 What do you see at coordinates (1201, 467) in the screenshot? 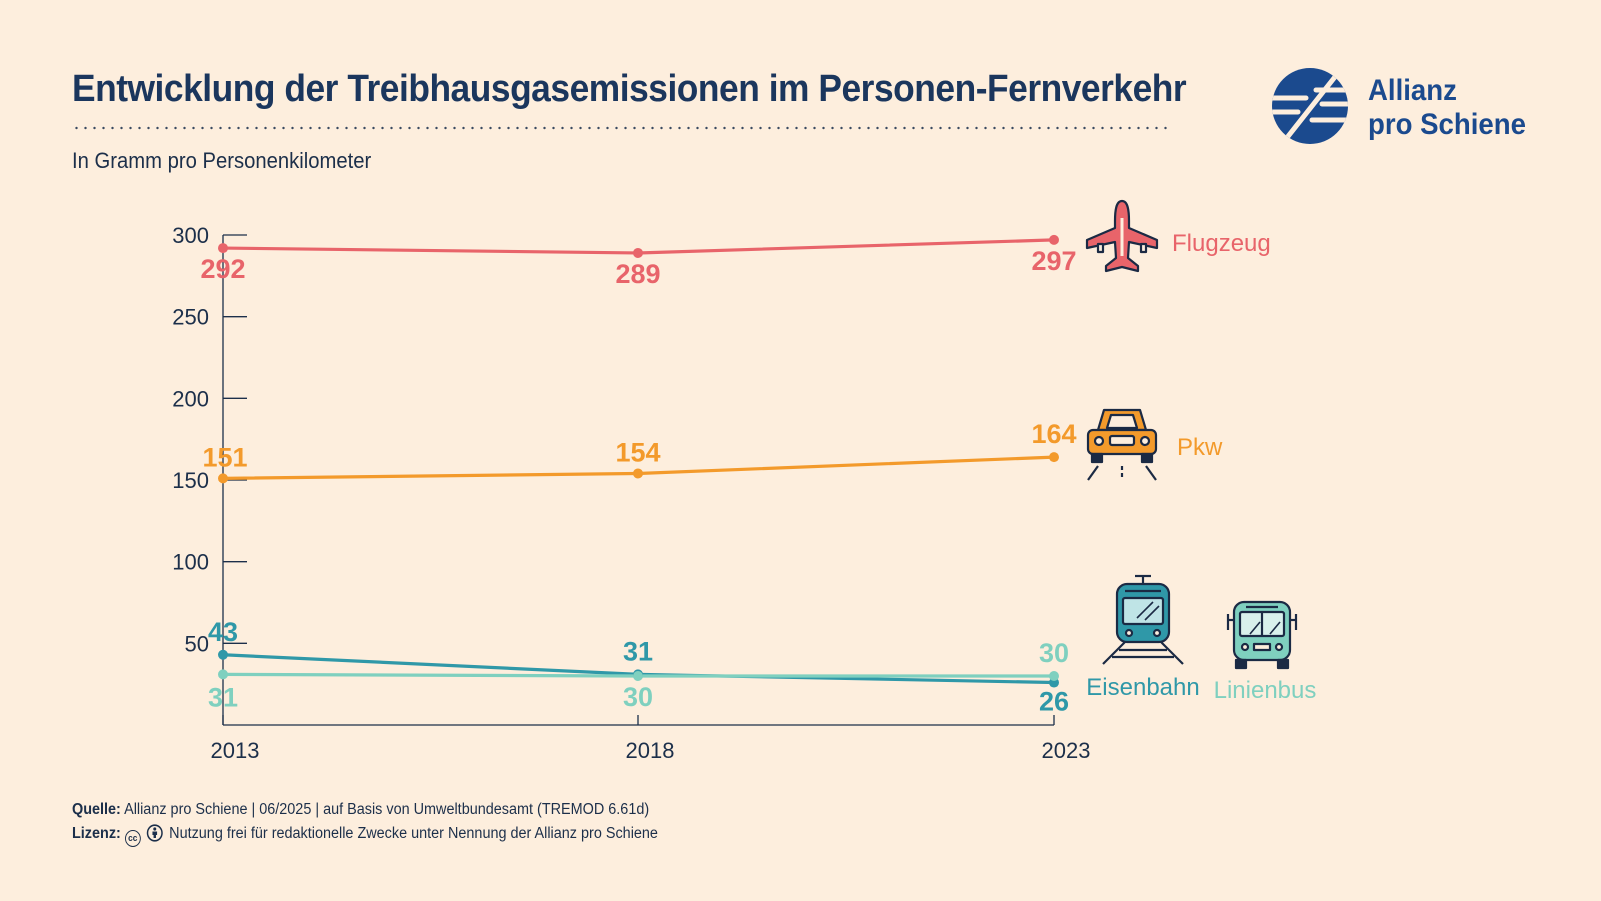
I see `chart-legend: Flugzeug Pkw Eisenbahn Linienbus` at bounding box center [1201, 467].